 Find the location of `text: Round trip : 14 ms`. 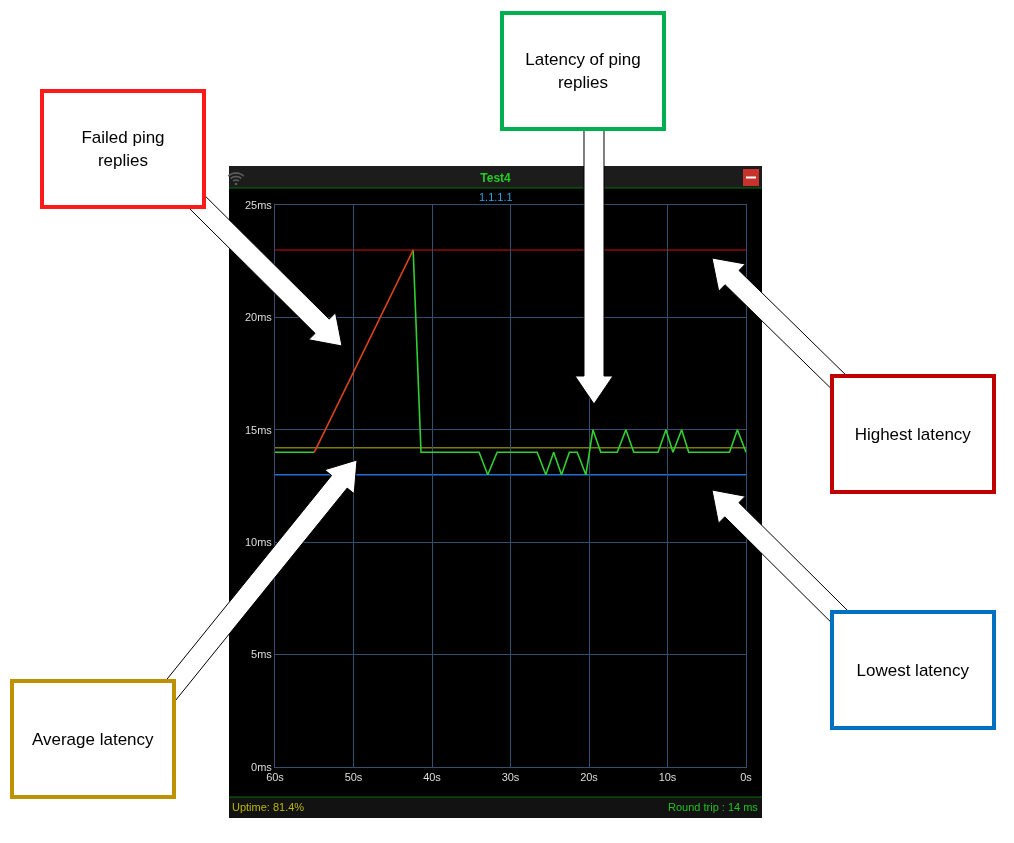

text: Round trip : 14 ms is located at coordinates (713, 807).